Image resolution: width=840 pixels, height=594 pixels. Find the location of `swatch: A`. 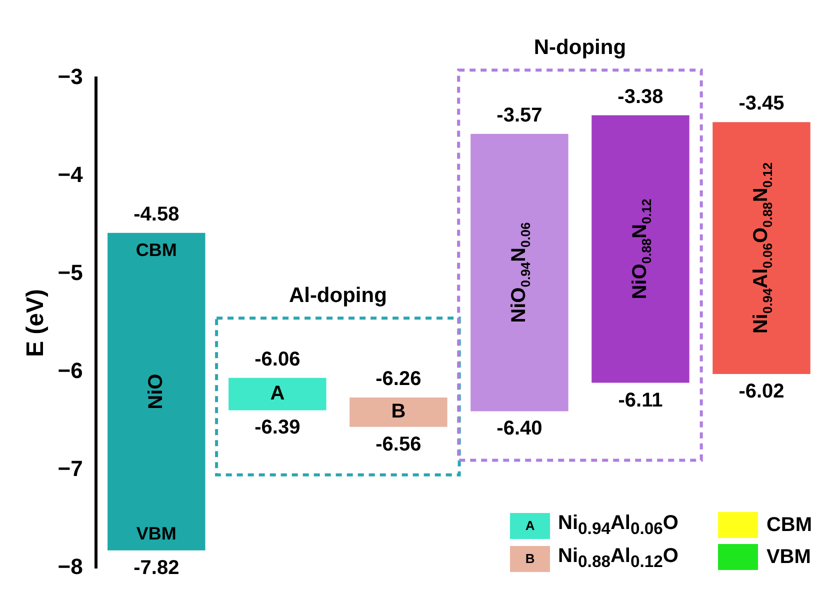

swatch: A is located at coordinates (530, 525).